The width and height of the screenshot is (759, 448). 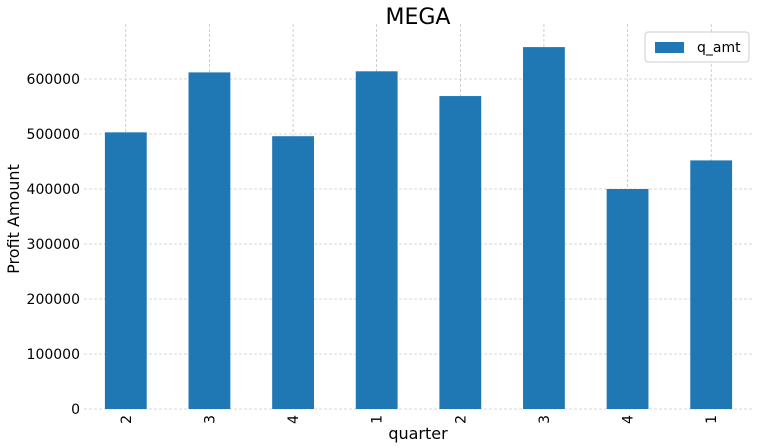 What do you see at coordinates (419, 419) in the screenshot?
I see `x-tick-labels: 2 3 4 1 2 3 4 1` at bounding box center [419, 419].